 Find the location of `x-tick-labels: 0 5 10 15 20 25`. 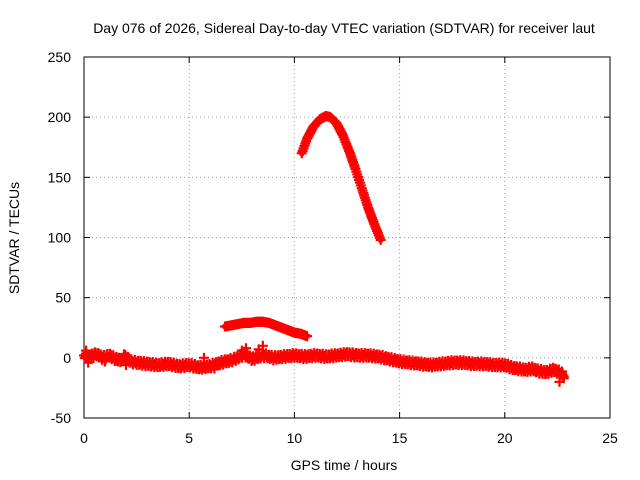

x-tick-labels: 0 5 10 15 20 25 is located at coordinates (349, 438).